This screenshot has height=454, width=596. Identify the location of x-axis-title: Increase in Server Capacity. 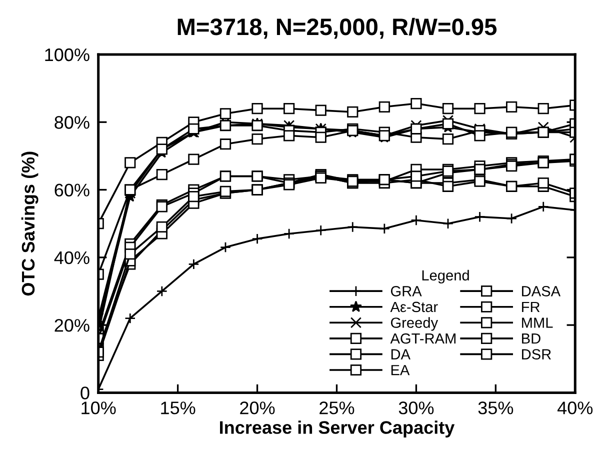
(337, 429).